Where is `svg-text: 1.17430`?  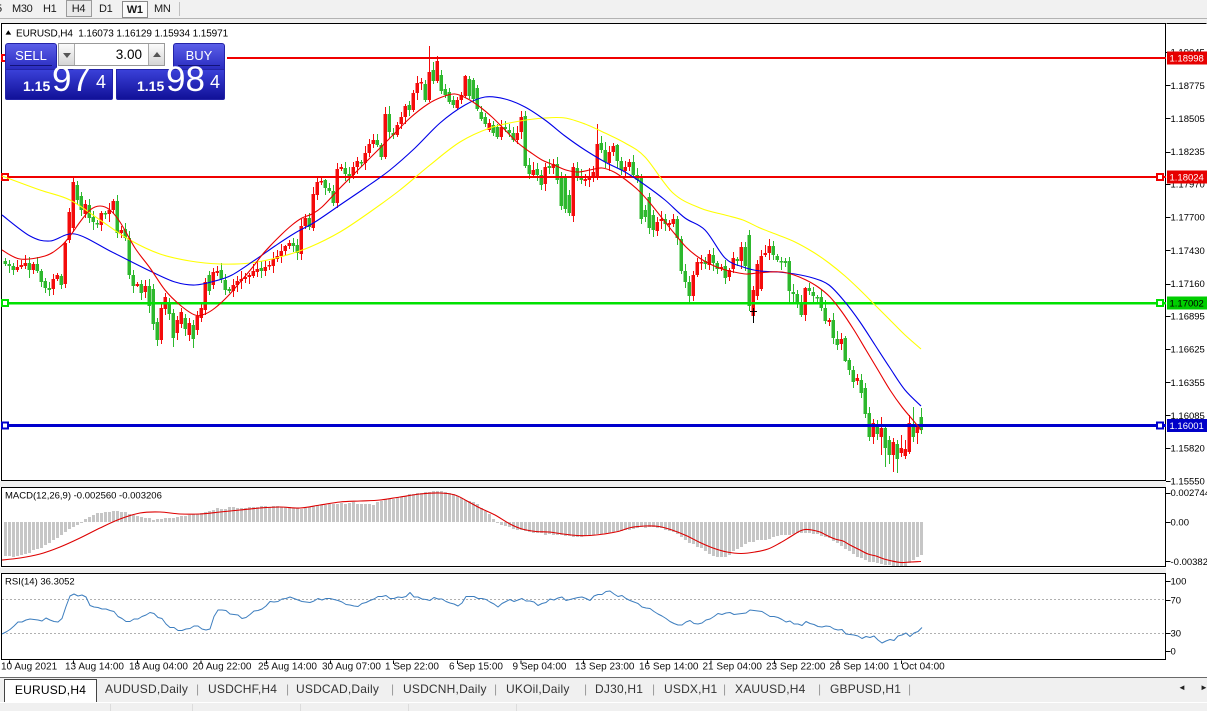
svg-text: 1.17430 is located at coordinates (1188, 251).